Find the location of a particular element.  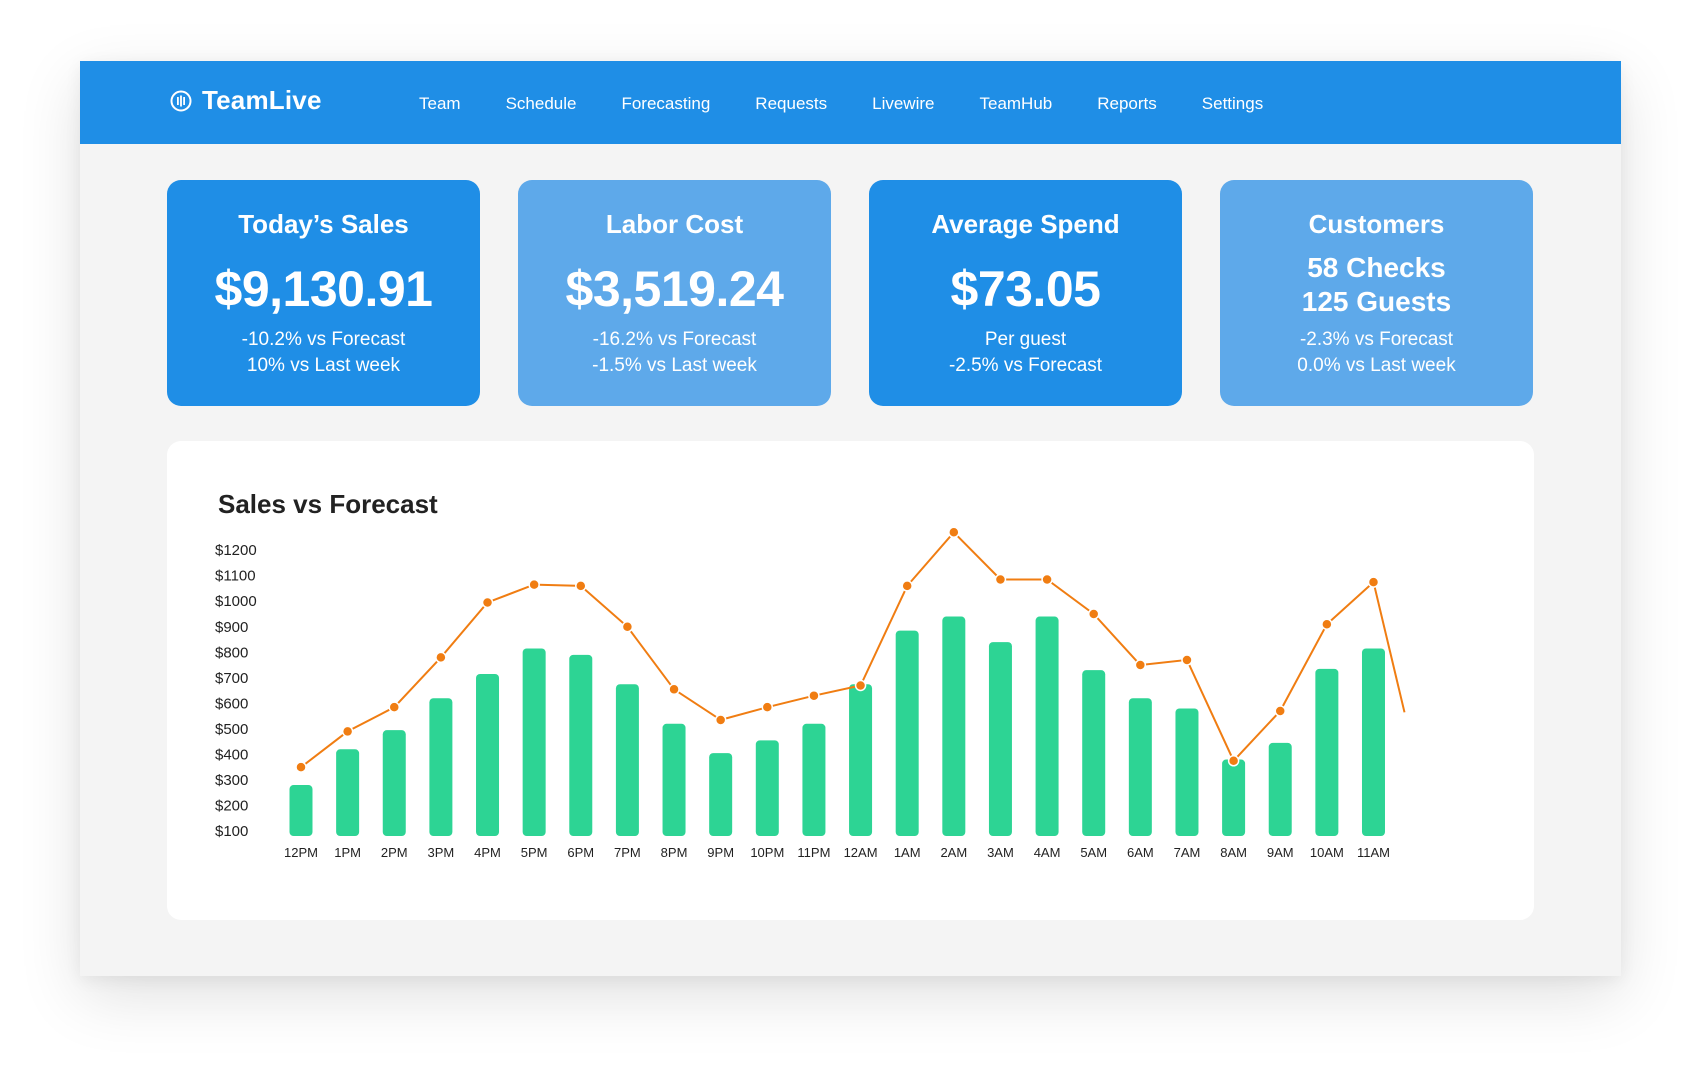

equalizer-circle-icon is located at coordinates (181, 100).